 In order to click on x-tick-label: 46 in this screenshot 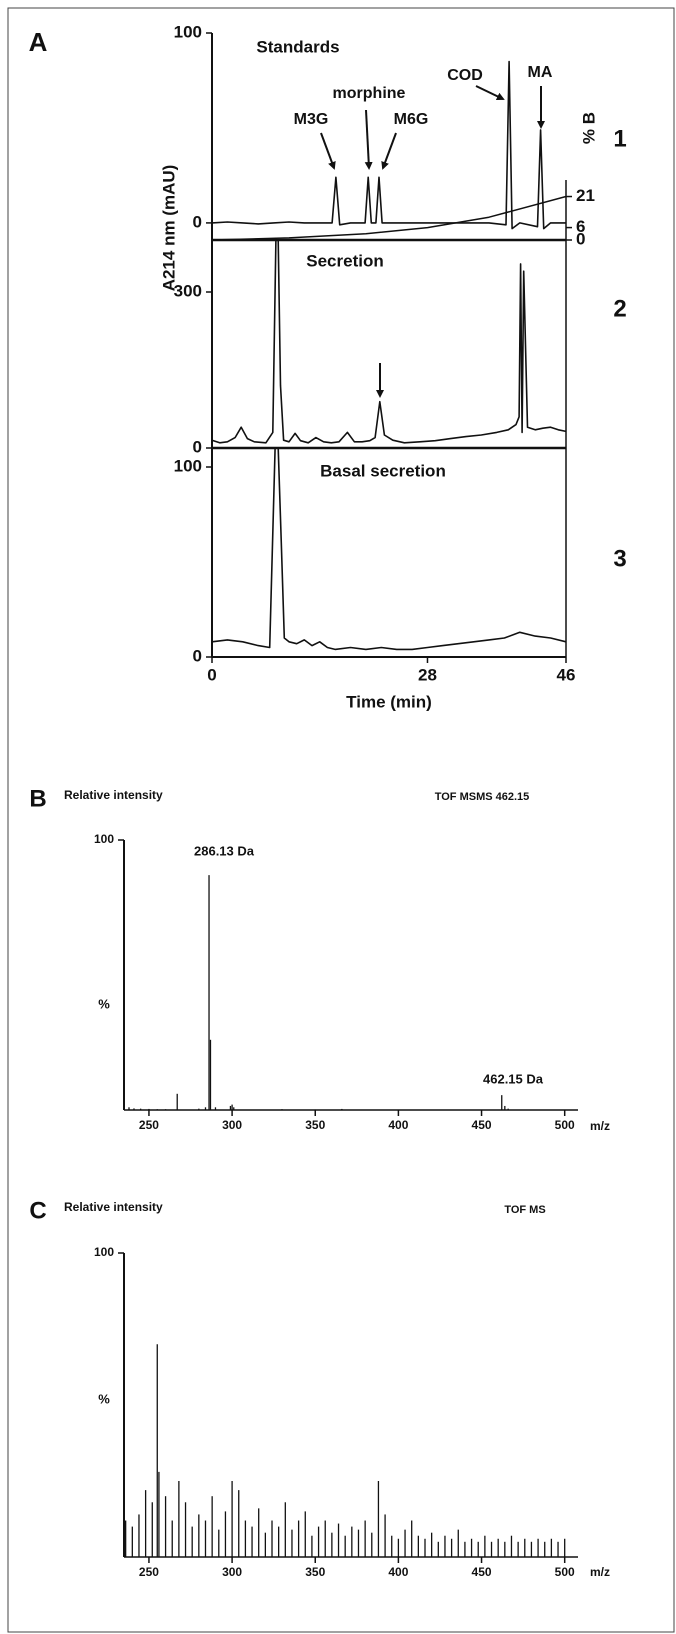, I will do `click(566, 674)`.